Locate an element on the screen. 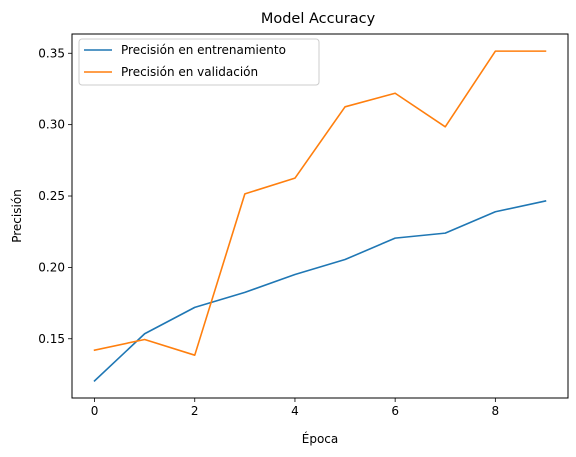 The image size is (576, 457). x-tick-label-3: 6 is located at coordinates (395, 411).